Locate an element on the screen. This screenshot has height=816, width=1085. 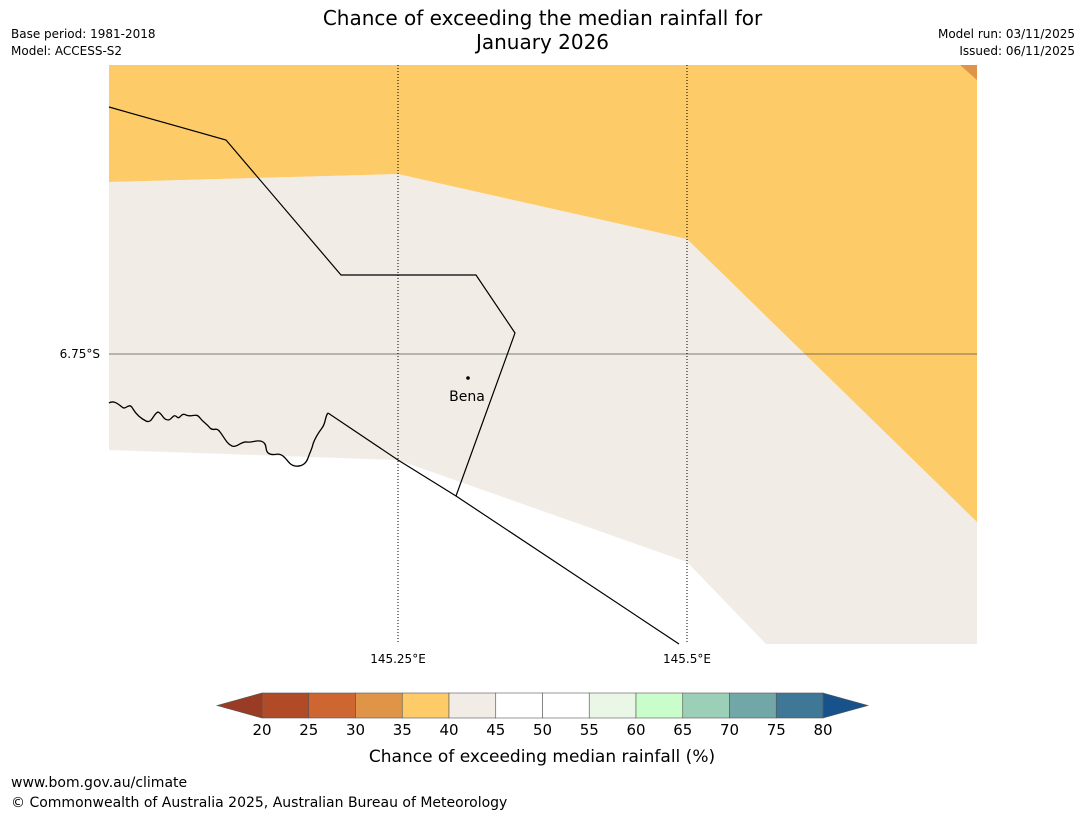
issued-date: Issued: 06/11/2025 is located at coordinates (1017, 51).